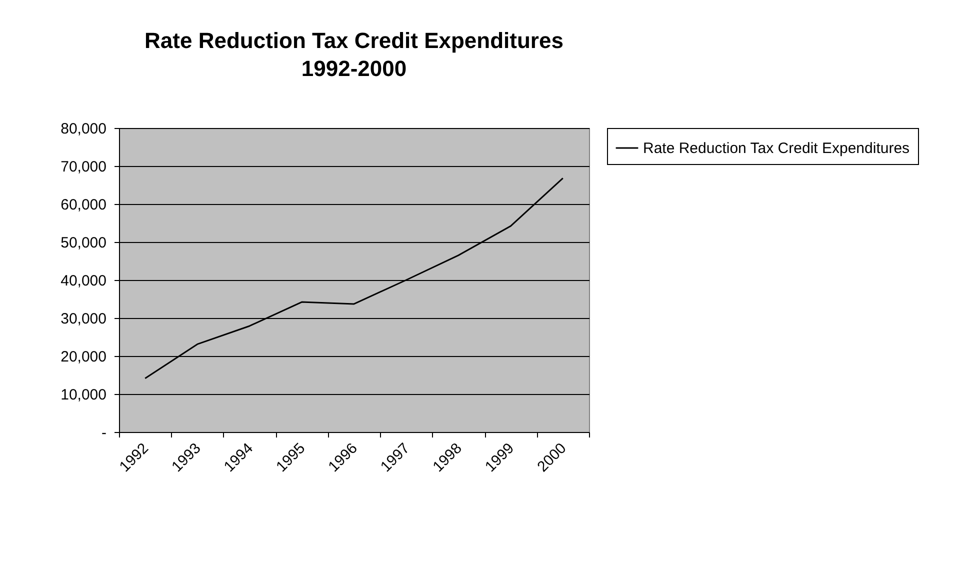 Image resolution: width=960 pixels, height=588 pixels. I want to click on y-tick-label: 40,000, so click(83, 281).